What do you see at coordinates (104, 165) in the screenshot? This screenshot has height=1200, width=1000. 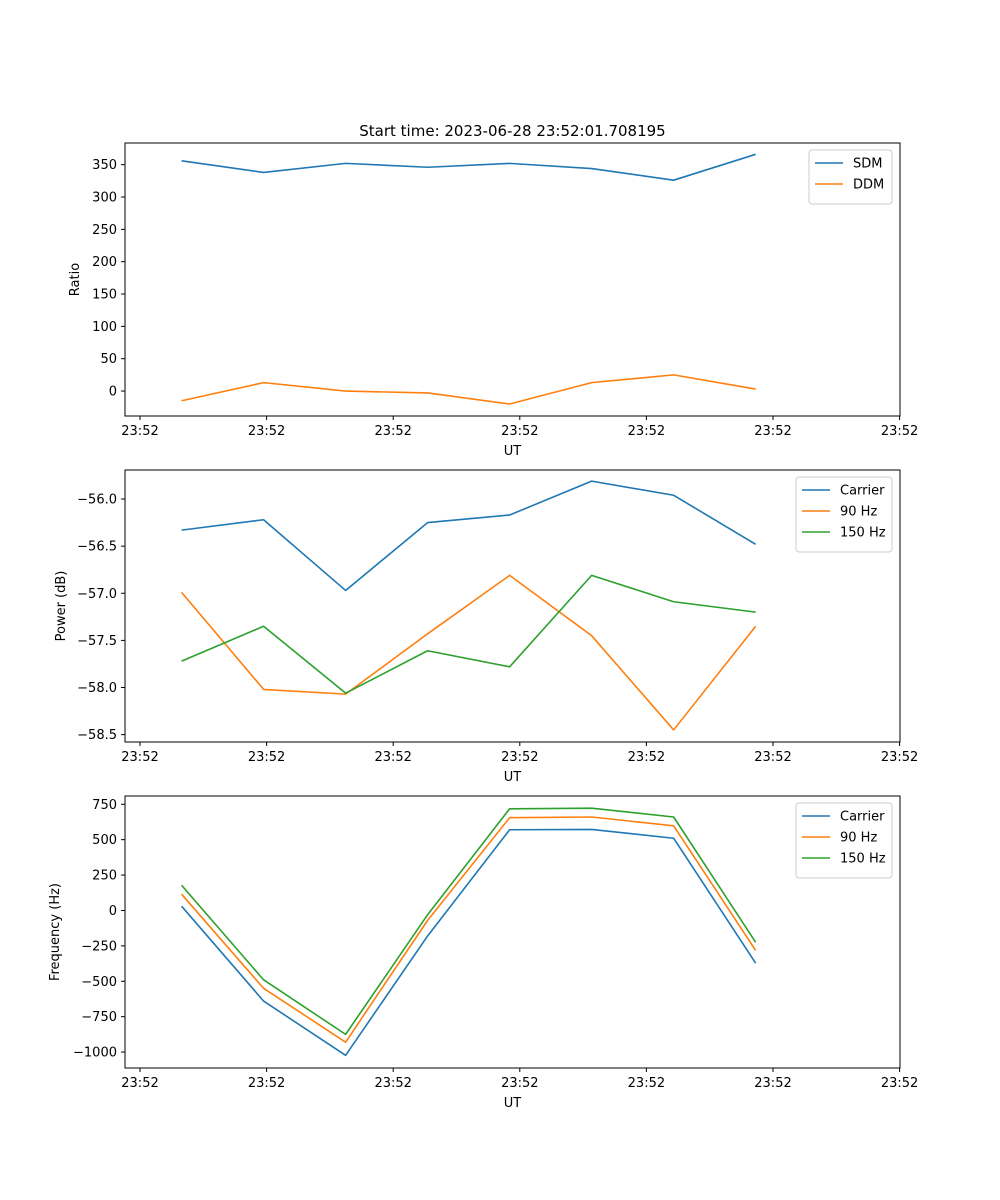 I see `y-tick-label: 350` at bounding box center [104, 165].